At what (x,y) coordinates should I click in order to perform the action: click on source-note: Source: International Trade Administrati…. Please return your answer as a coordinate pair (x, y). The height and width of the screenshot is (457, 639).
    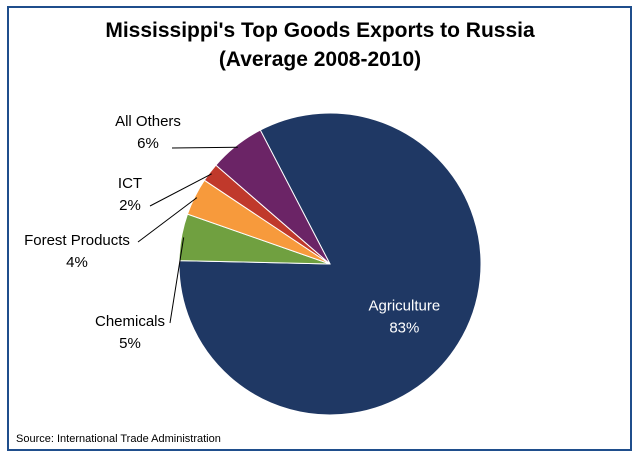
    Looking at the image, I should click on (118, 439).